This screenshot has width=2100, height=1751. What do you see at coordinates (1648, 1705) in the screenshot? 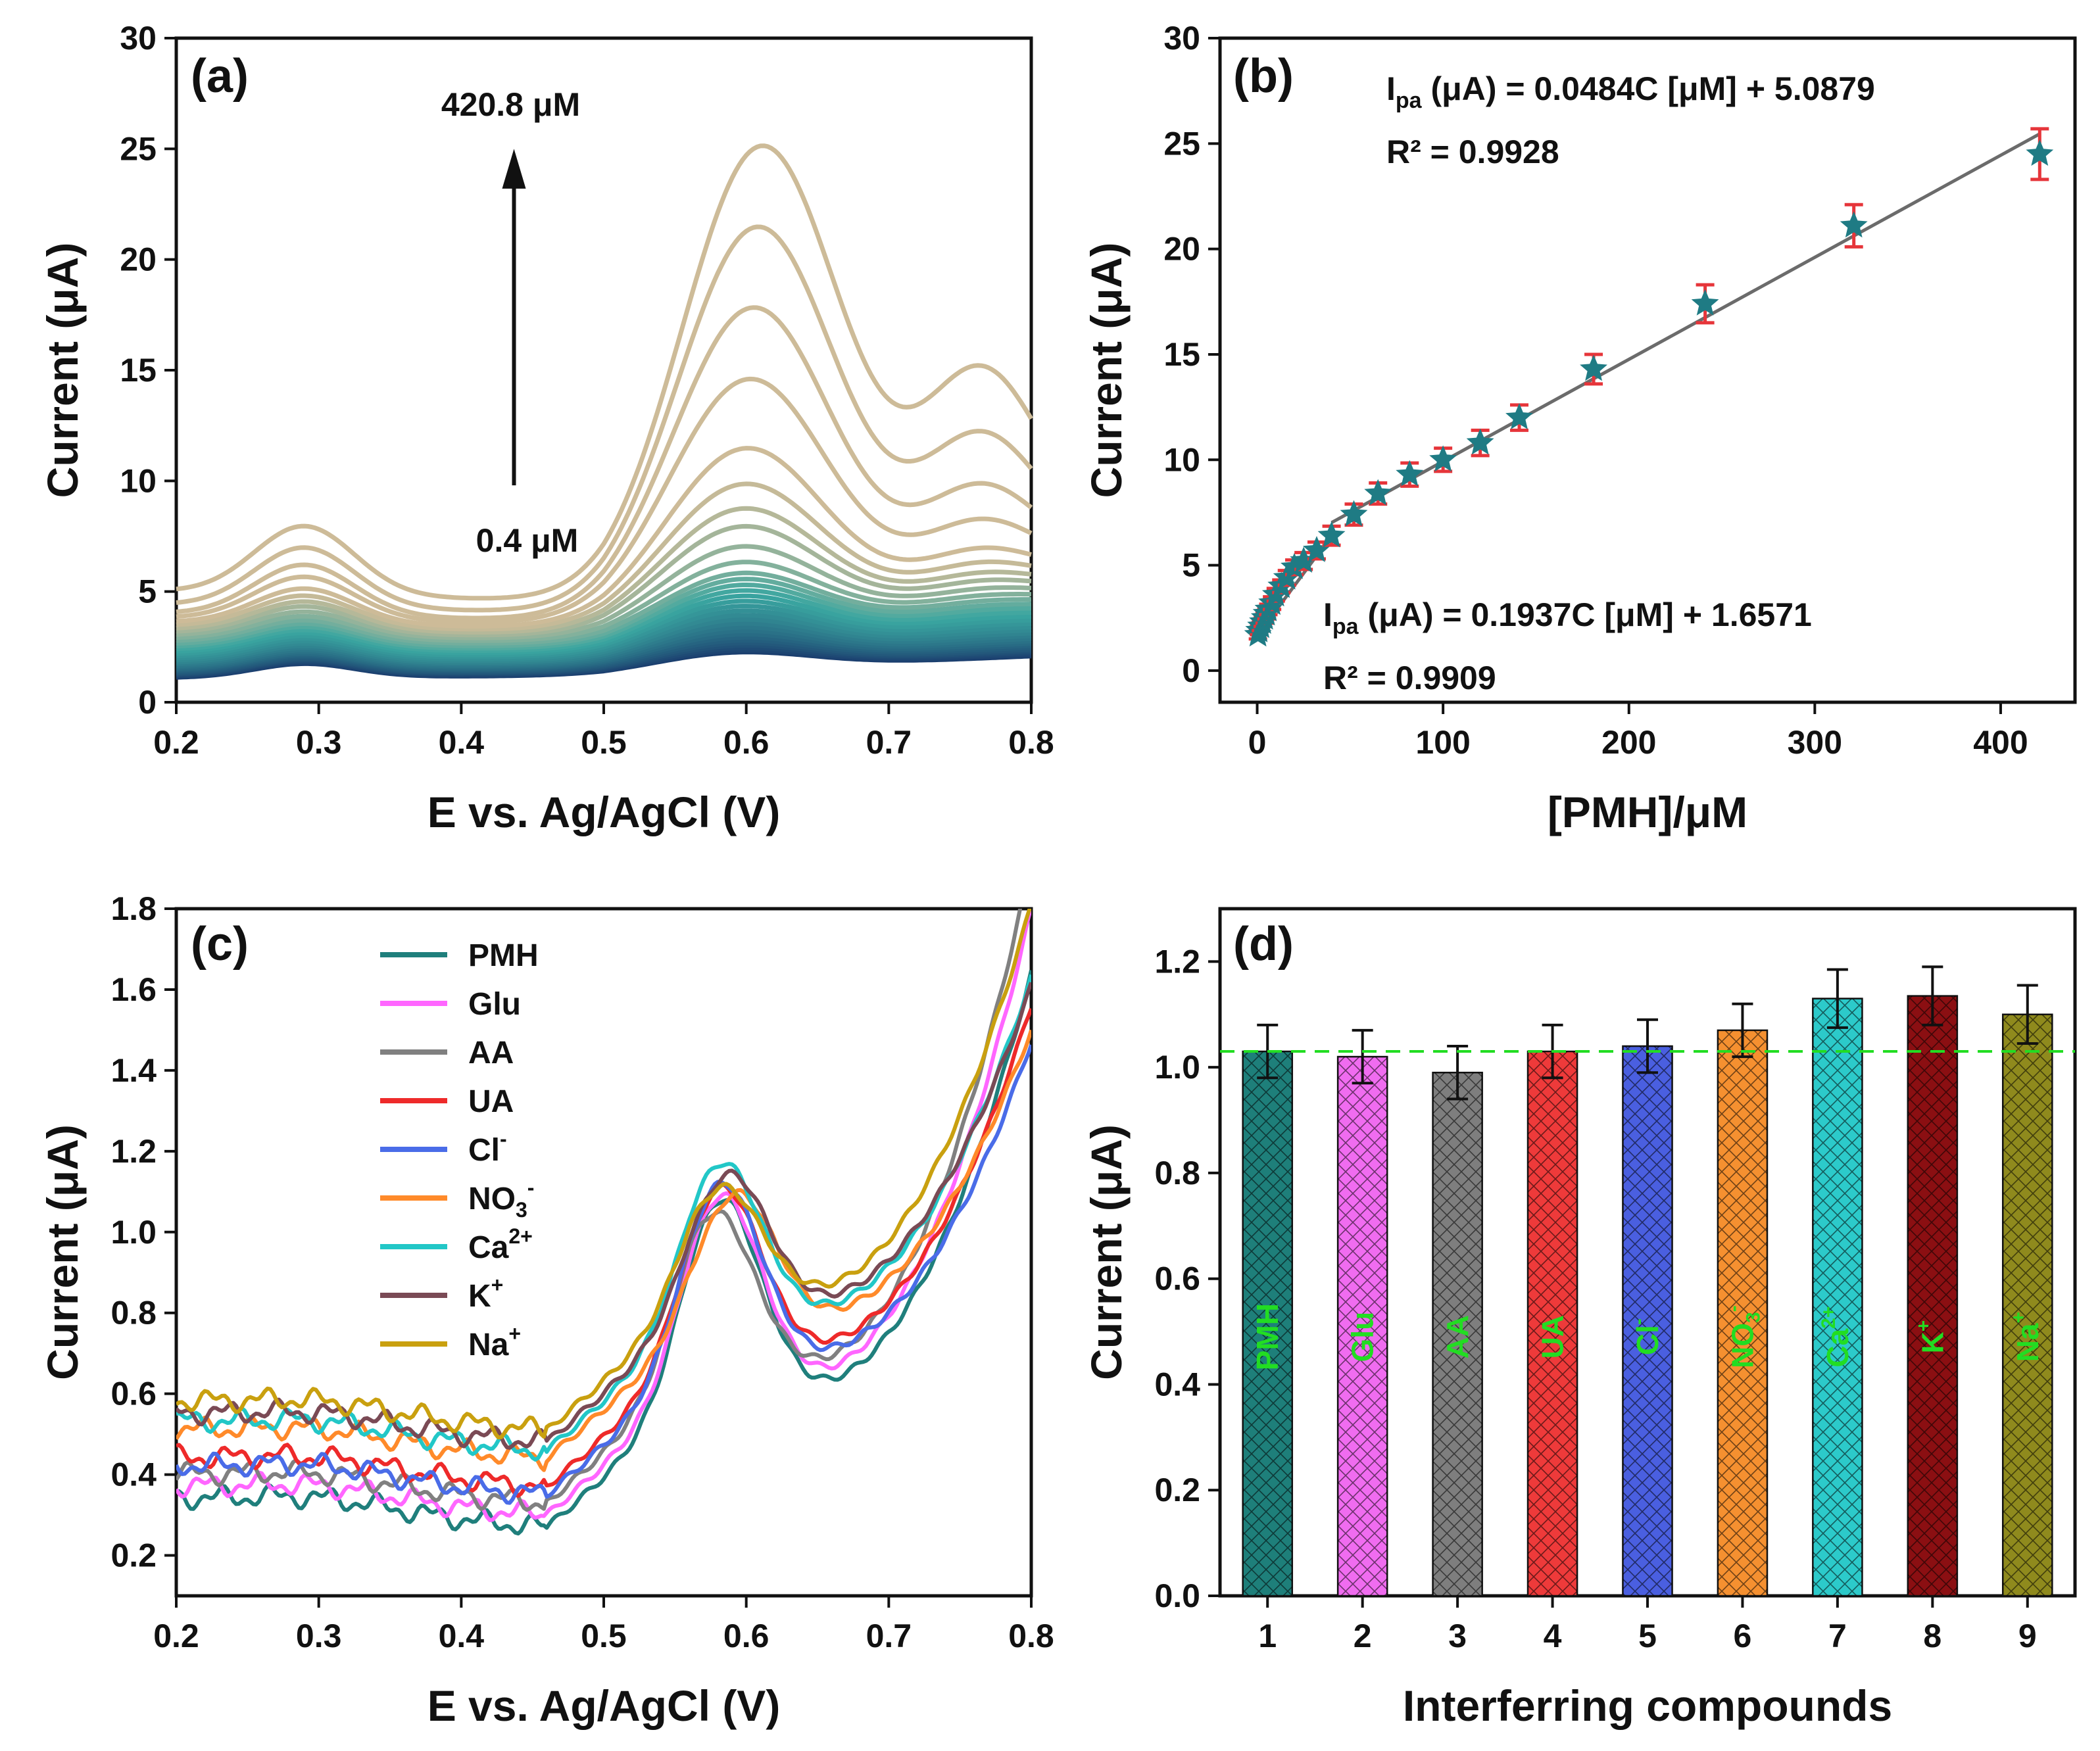
I see `panel-d-x-axis-label: Interferring compounds` at bounding box center [1648, 1705].